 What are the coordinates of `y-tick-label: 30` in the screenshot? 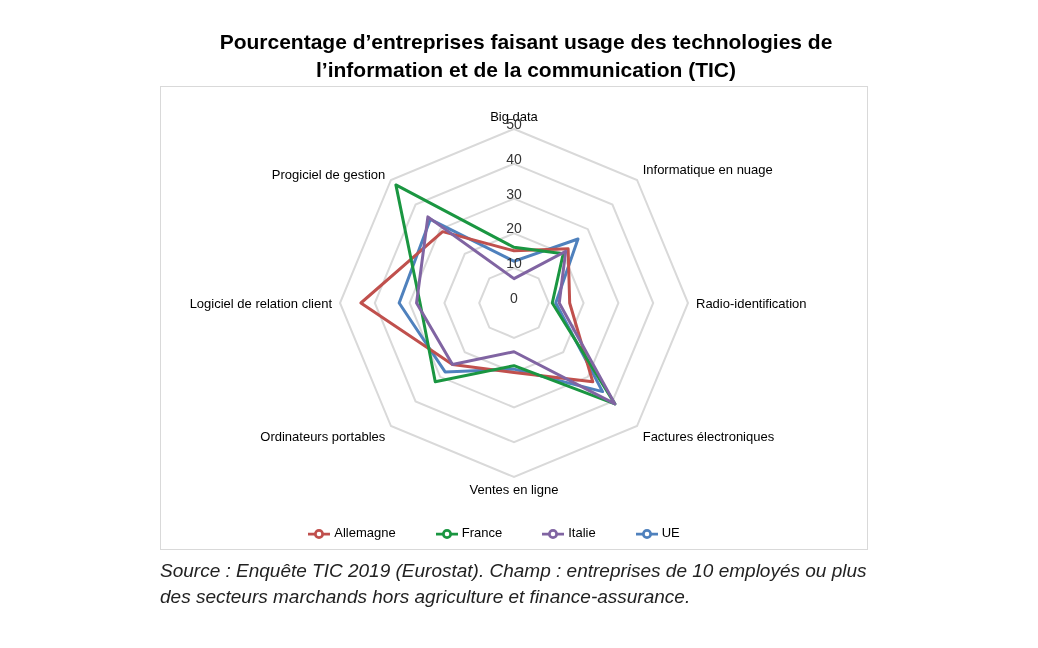 It's located at (514, 193).